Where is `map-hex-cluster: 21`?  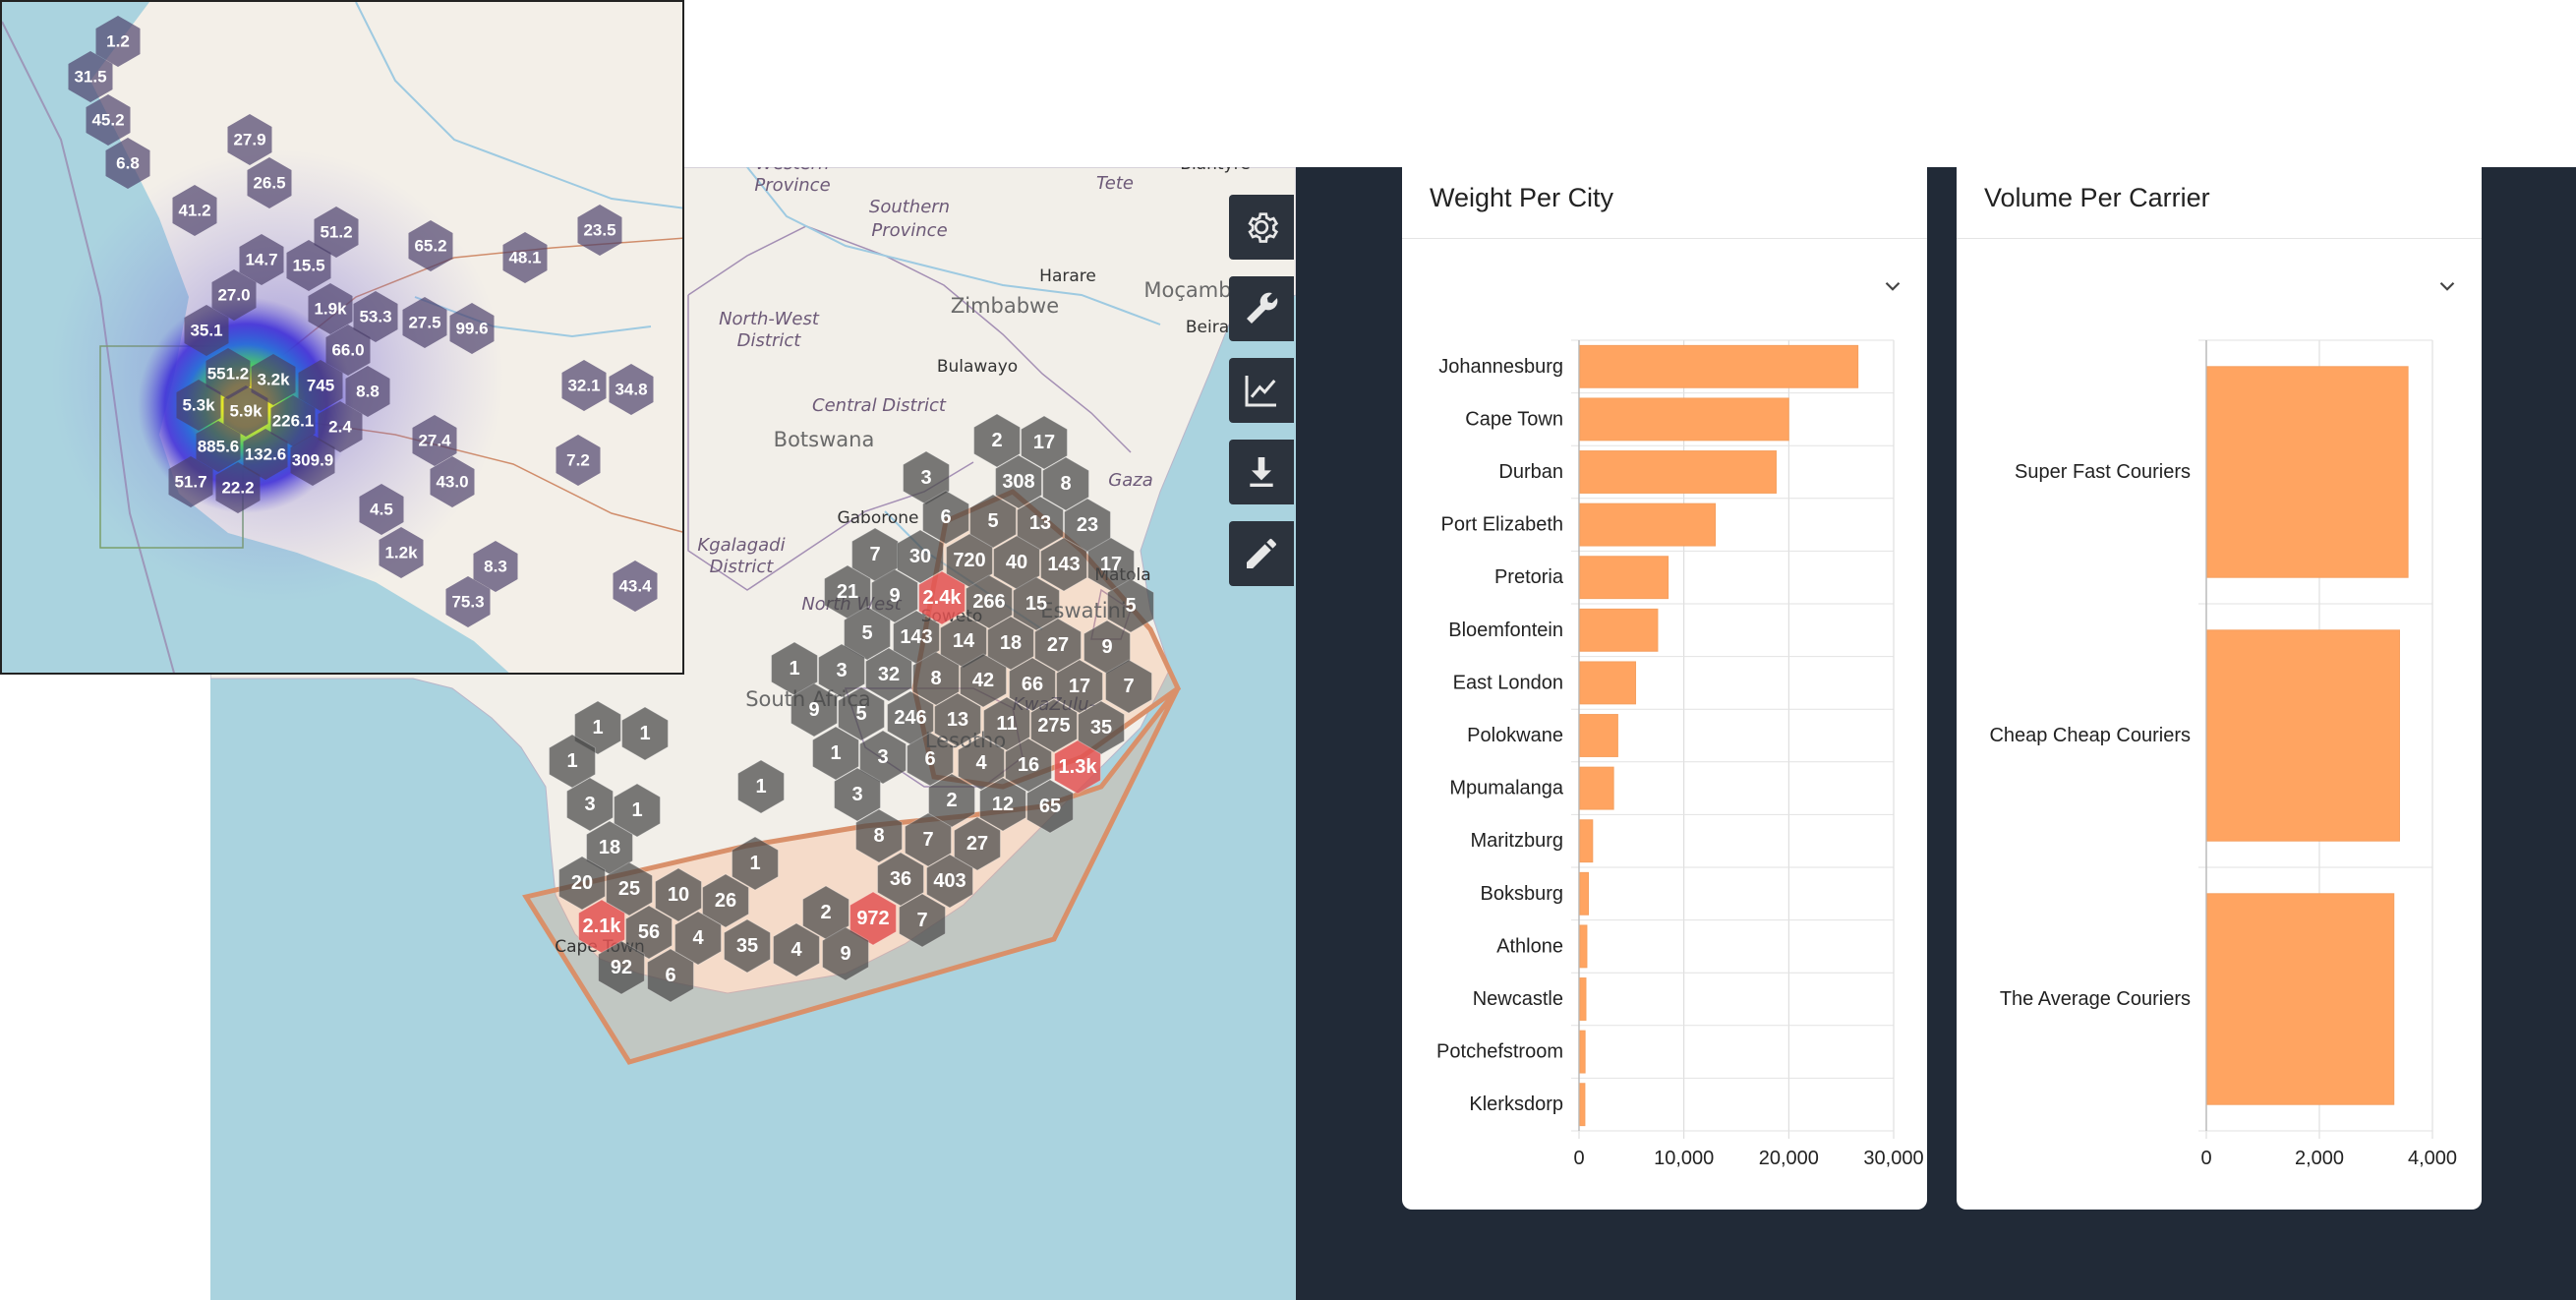 map-hex-cluster: 21 is located at coordinates (847, 592).